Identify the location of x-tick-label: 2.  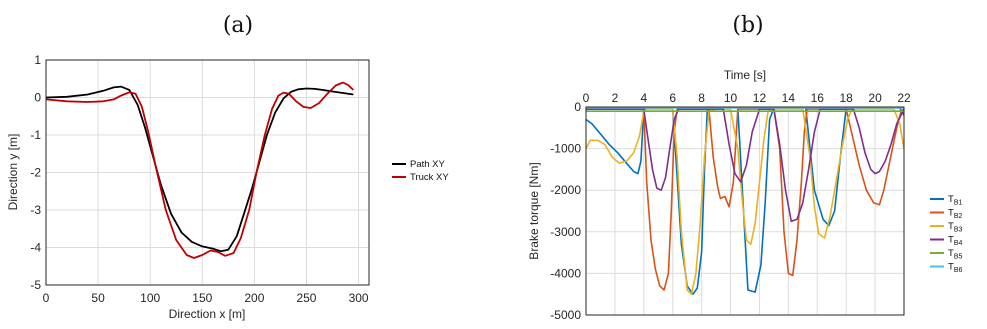
(615, 98).